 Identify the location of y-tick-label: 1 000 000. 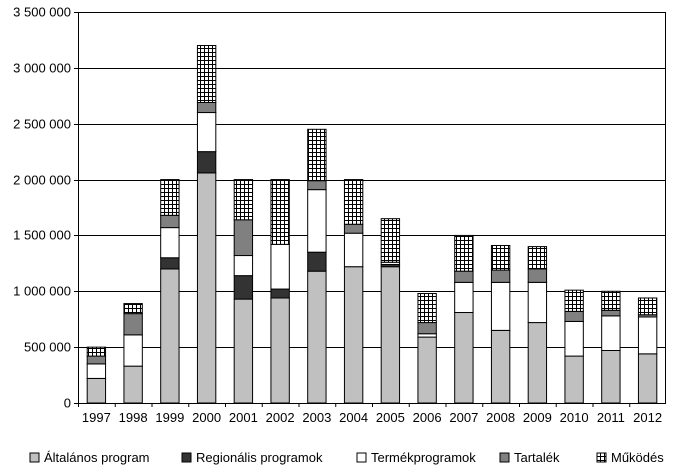
(42, 291).